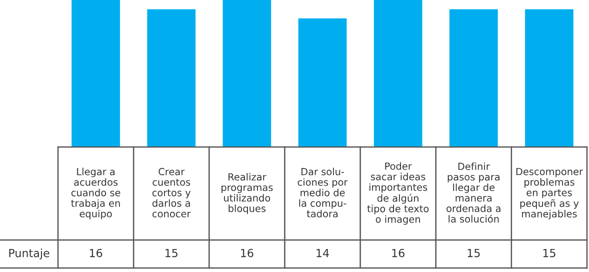 The height and width of the screenshot is (272, 589). What do you see at coordinates (398, 193) in the screenshot?
I see `x-tick-label: Poder sacar ideas importantes de algún tipo de texto o imagen` at bounding box center [398, 193].